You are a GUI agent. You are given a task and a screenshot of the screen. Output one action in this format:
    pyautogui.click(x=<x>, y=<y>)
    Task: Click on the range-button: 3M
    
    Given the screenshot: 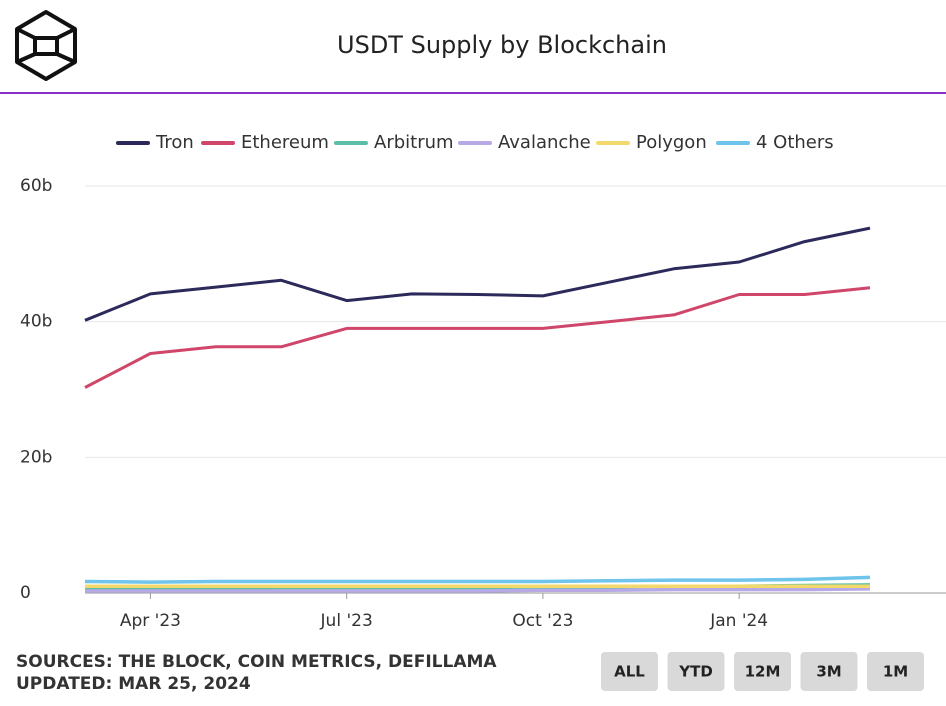 What is the action you would take?
    pyautogui.click(x=829, y=671)
    